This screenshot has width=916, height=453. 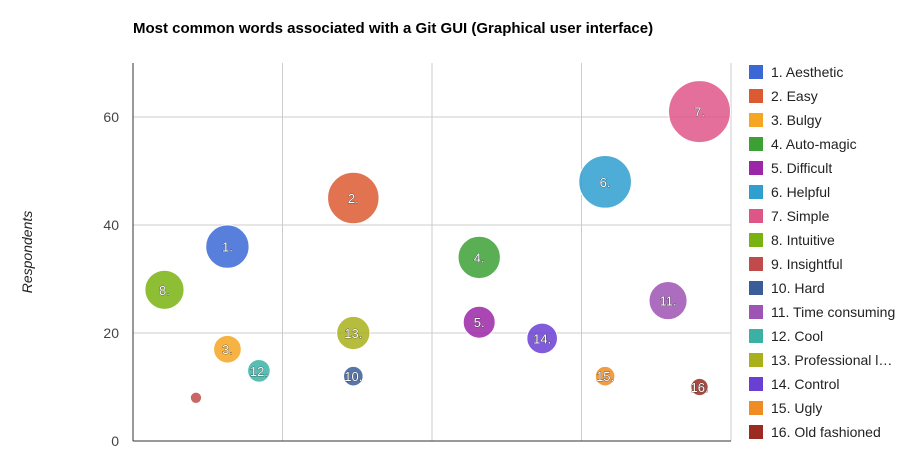 I want to click on legend-item: 14. Control, so click(x=831, y=384).